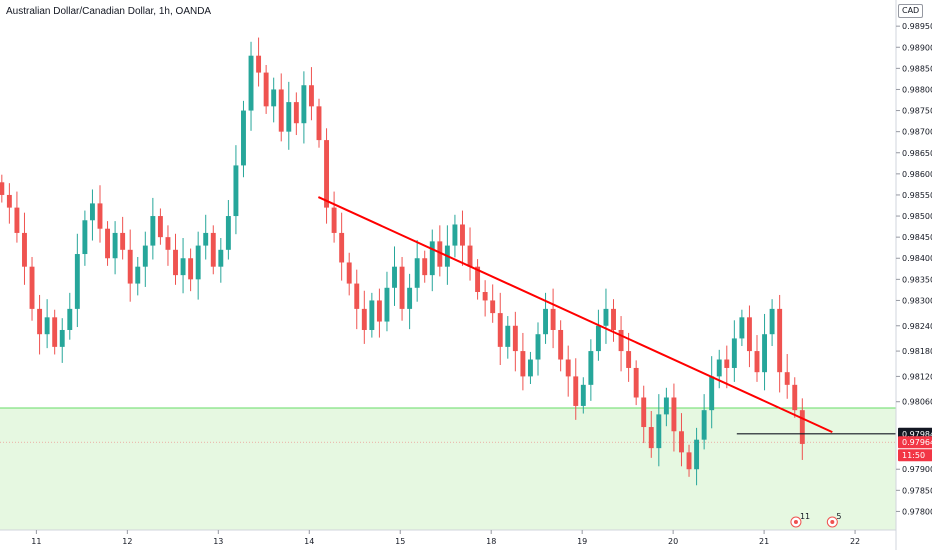  Describe the element at coordinates (917, 89) in the screenshot. I see `y-tick-label: 0.98800` at that location.